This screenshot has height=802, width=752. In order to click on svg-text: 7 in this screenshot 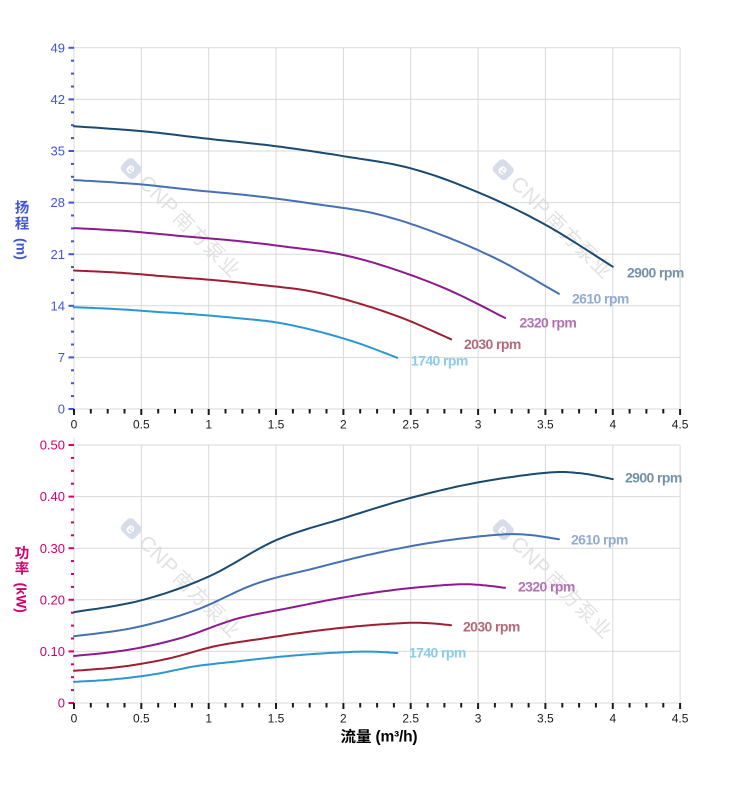, I will do `click(61, 357)`.